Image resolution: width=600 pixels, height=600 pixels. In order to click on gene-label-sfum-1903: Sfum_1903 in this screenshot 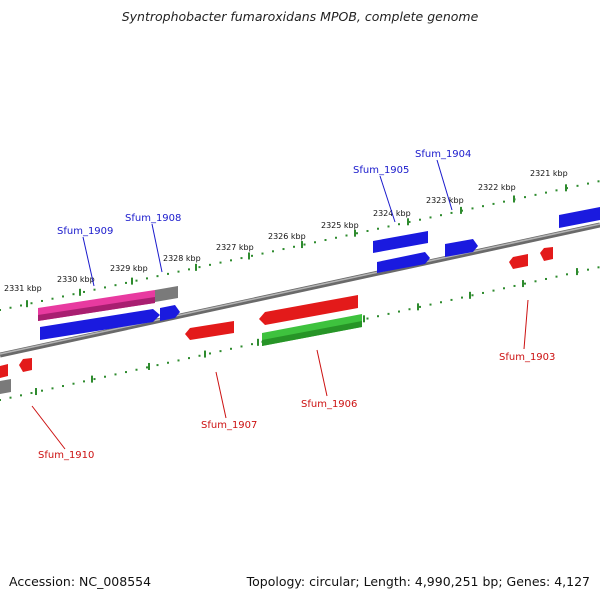, I will do `click(527, 357)`.